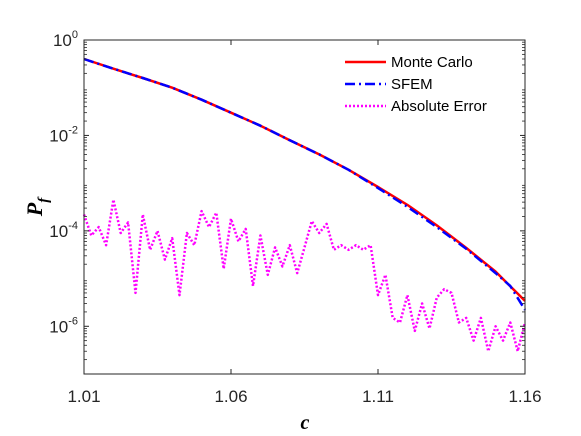 The height and width of the screenshot is (436, 581). Describe the element at coordinates (44, 199) in the screenshot. I see `y-axis-label-subscript: f` at that location.